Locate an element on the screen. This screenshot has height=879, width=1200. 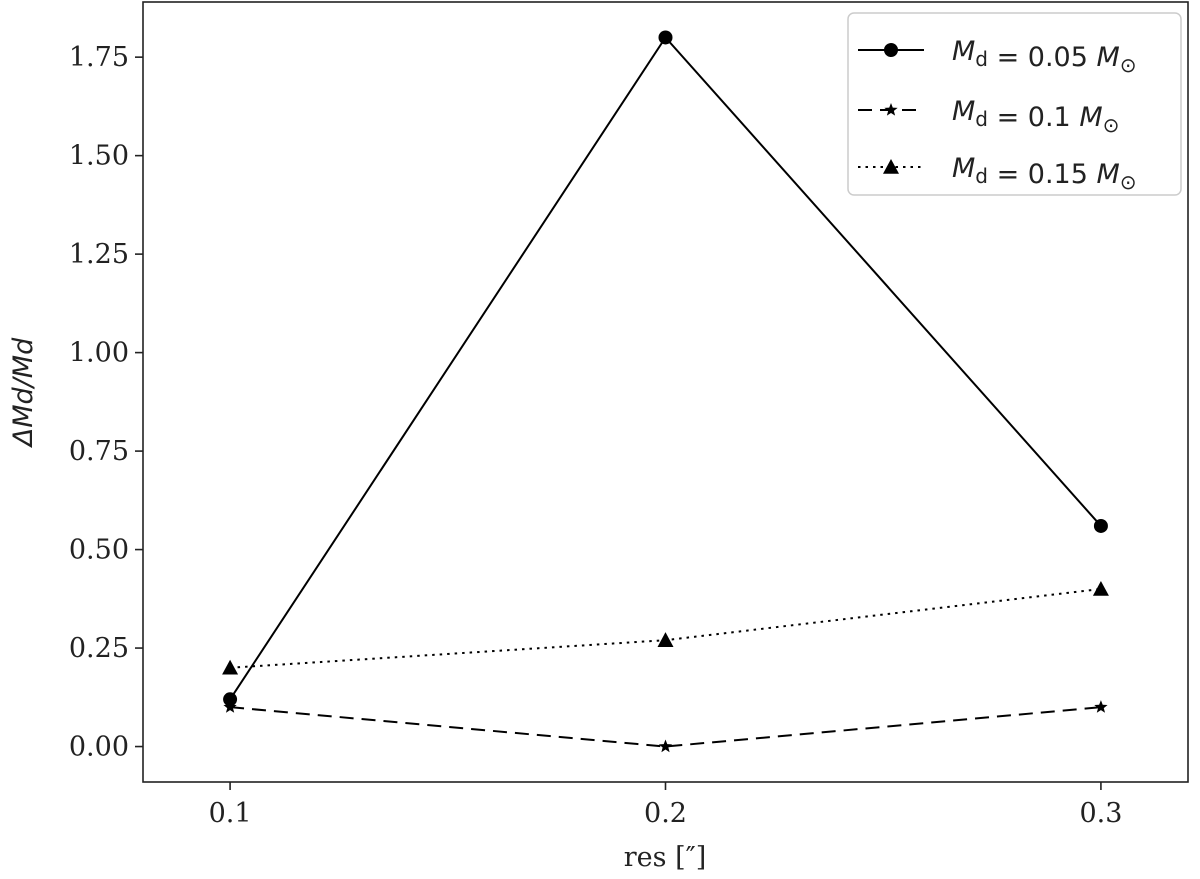
y-axis-label: ΔMd/Md is located at coordinates (23, 392).